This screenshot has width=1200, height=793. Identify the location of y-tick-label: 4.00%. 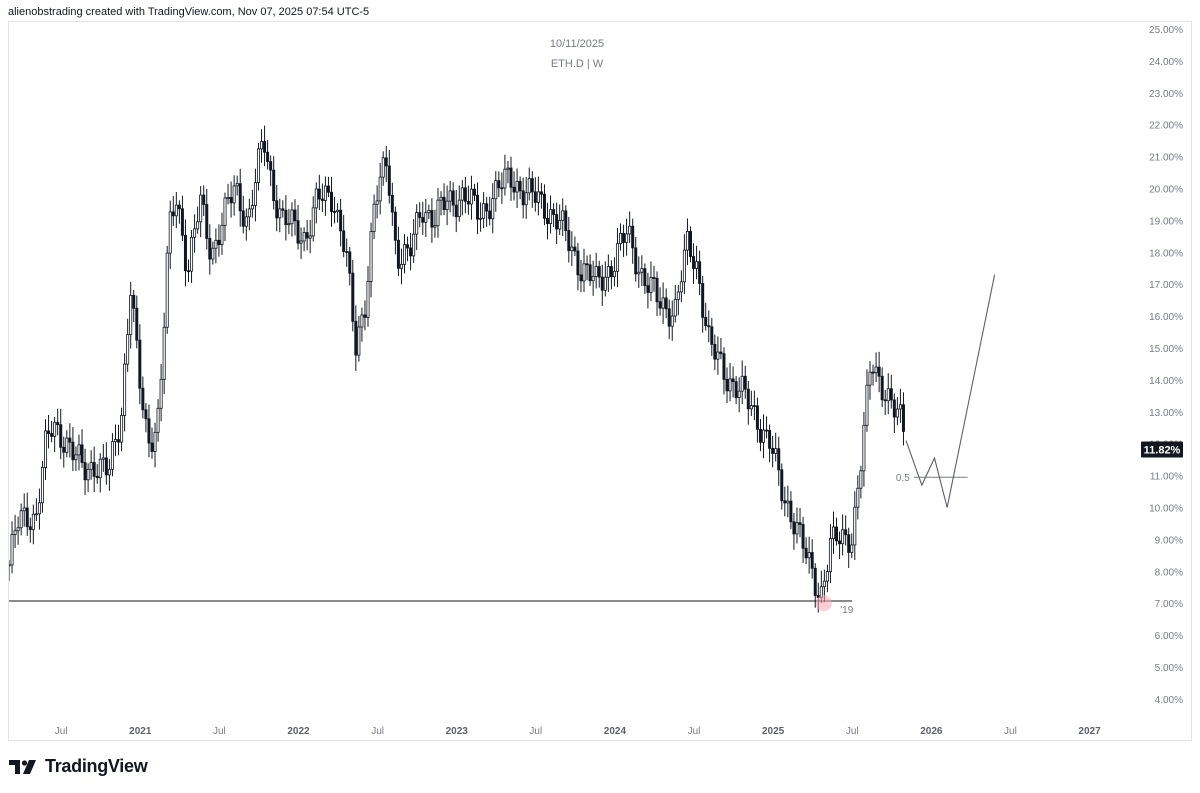
(1169, 700).